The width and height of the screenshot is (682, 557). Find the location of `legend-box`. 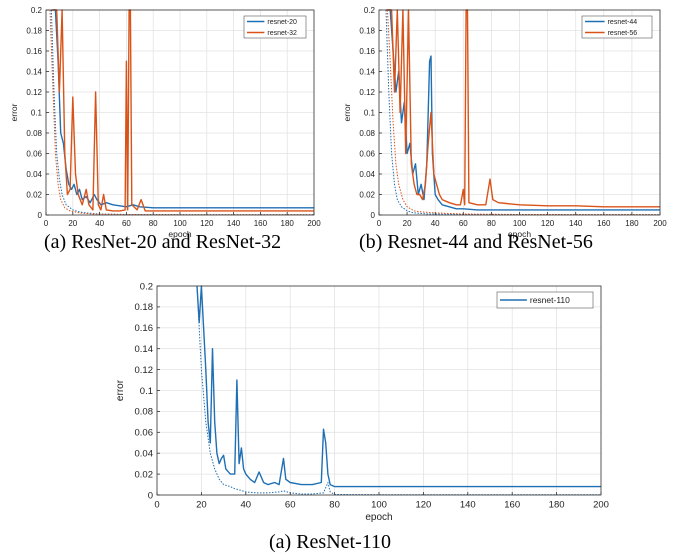

legend-box is located at coordinates (545, 300).